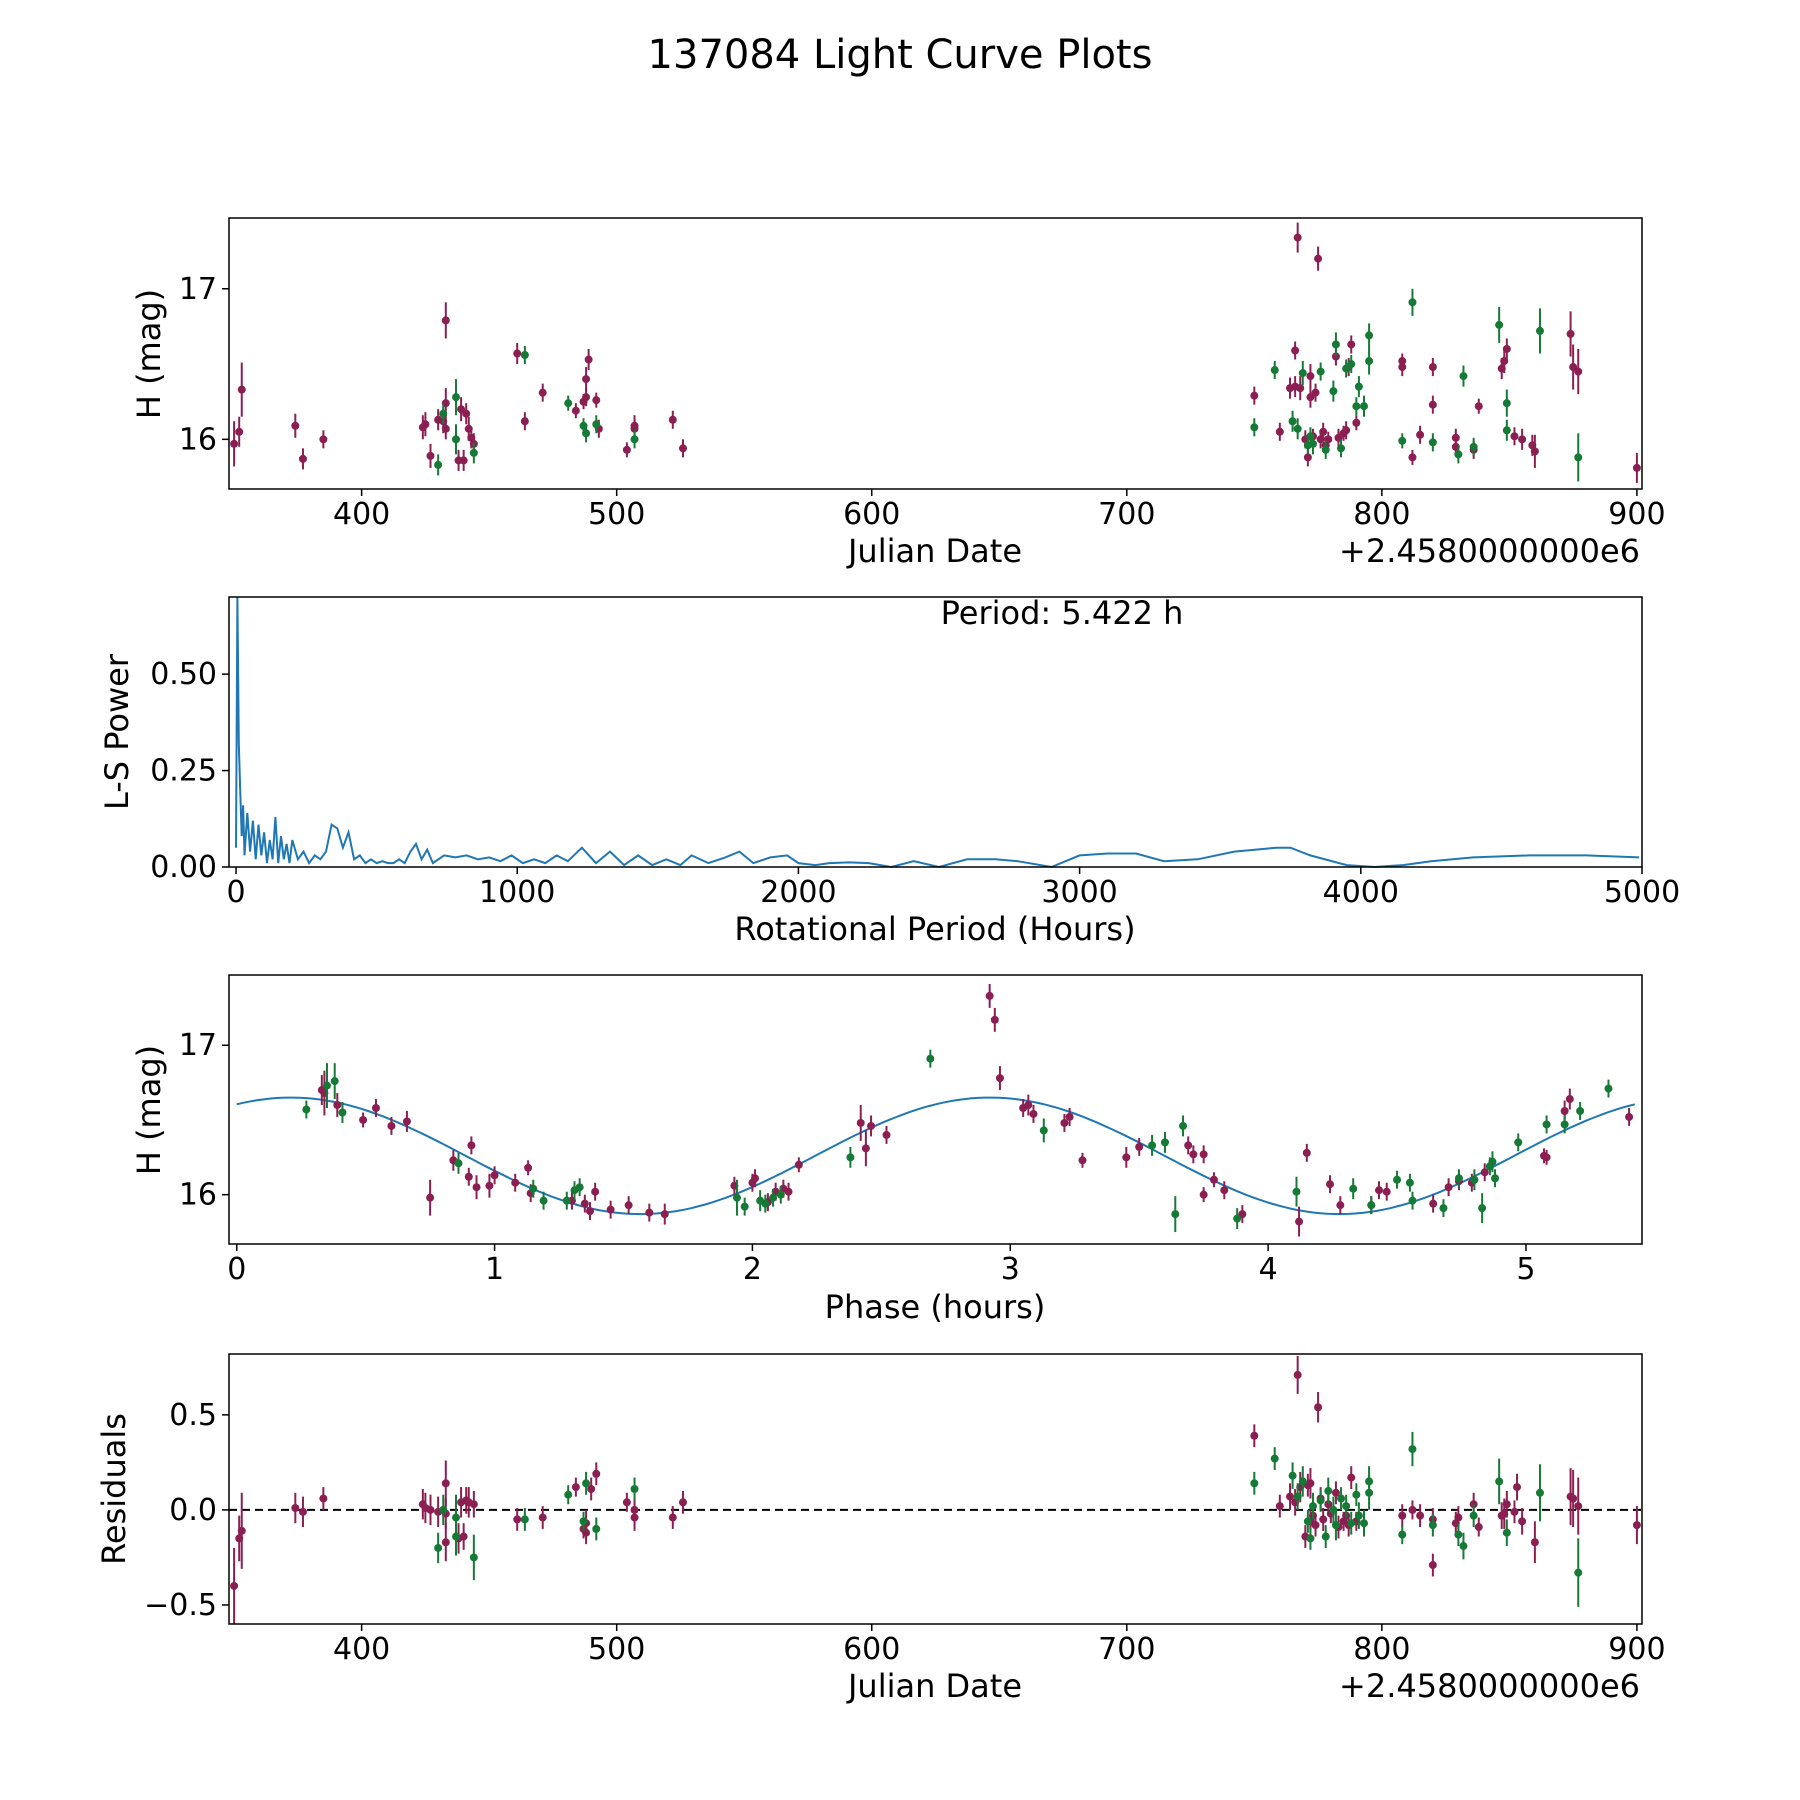 The width and height of the screenshot is (1800, 1800). What do you see at coordinates (900, 55) in the screenshot?
I see `figure-title: 137084 Light Curve Plots` at bounding box center [900, 55].